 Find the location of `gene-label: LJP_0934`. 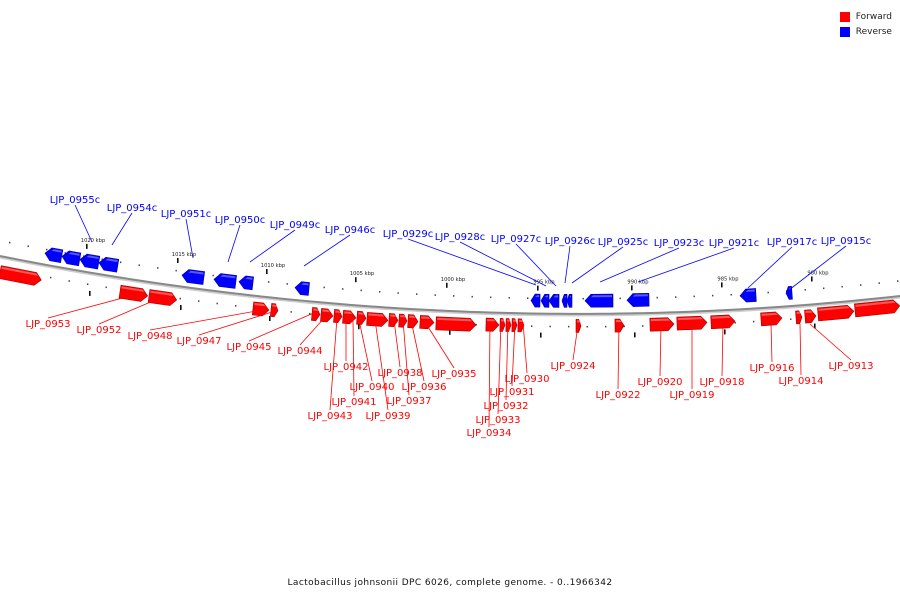

gene-label: LJP_0934 is located at coordinates (489, 380).